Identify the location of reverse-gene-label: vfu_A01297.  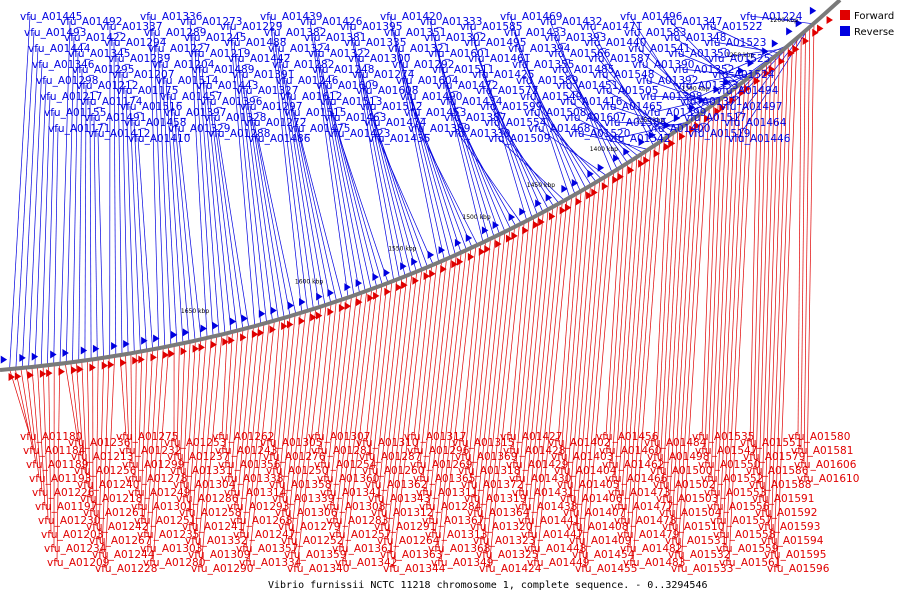
(271, 107).